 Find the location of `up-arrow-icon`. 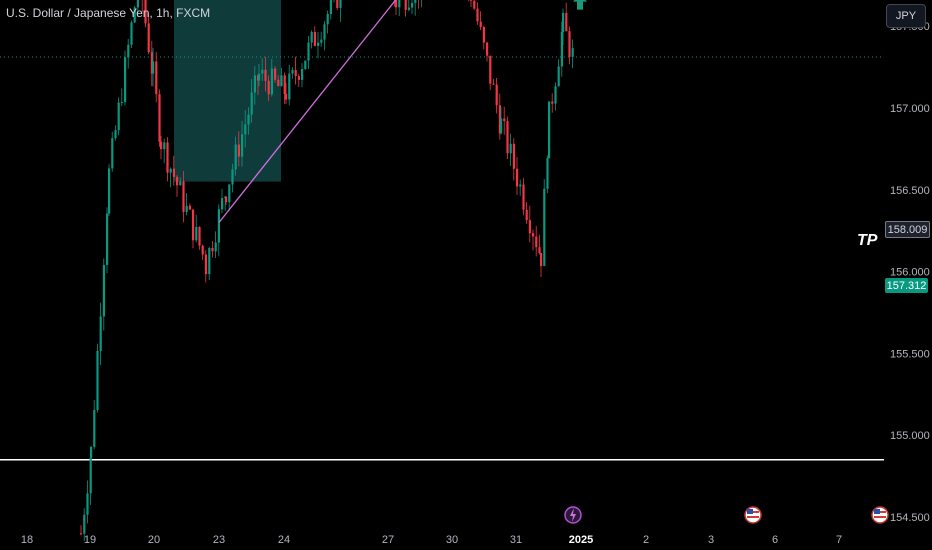

up-arrow-icon is located at coordinates (580, 5).